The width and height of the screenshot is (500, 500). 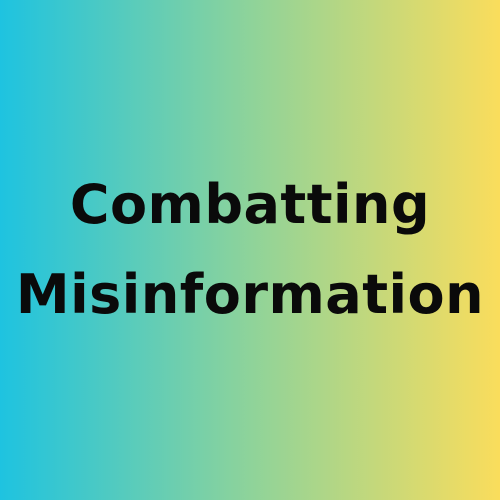 I want to click on title-line-1: Combatting, so click(x=250, y=204).